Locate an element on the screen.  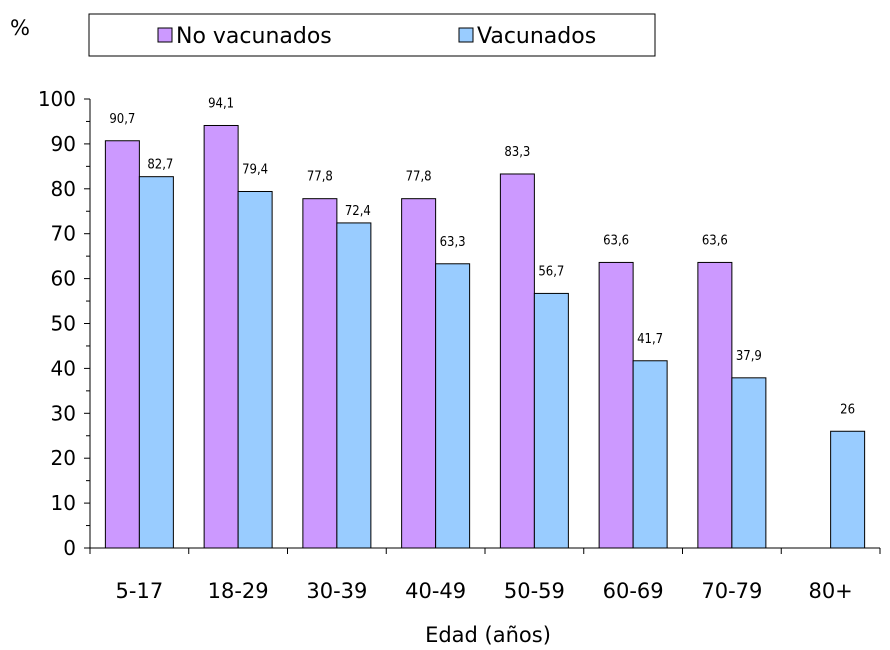
legend-swatch-vacunados is located at coordinates (466, 35).